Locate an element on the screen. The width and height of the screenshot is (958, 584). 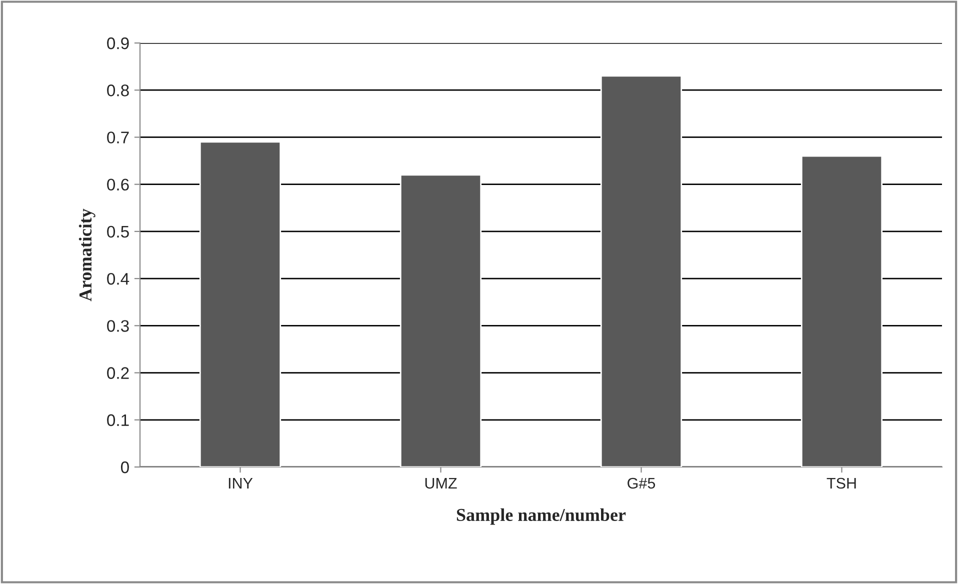
y-axis-title: Aromaticity is located at coordinates (87, 255).